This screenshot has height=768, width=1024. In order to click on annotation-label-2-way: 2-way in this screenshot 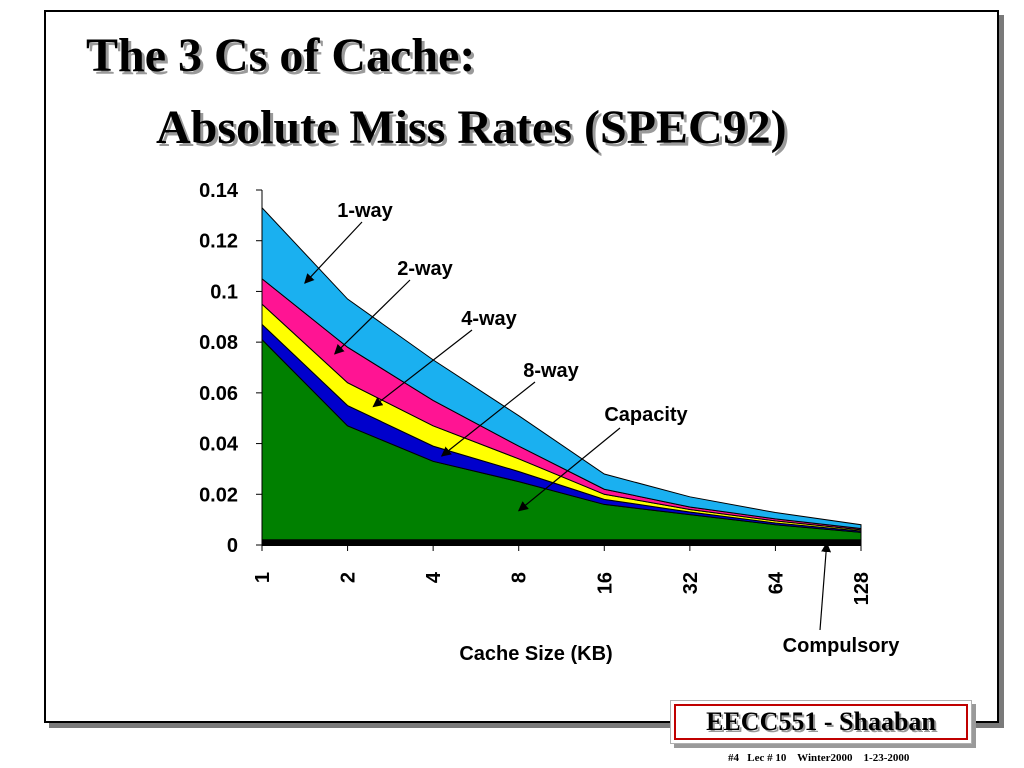, I will do `click(425, 269)`.